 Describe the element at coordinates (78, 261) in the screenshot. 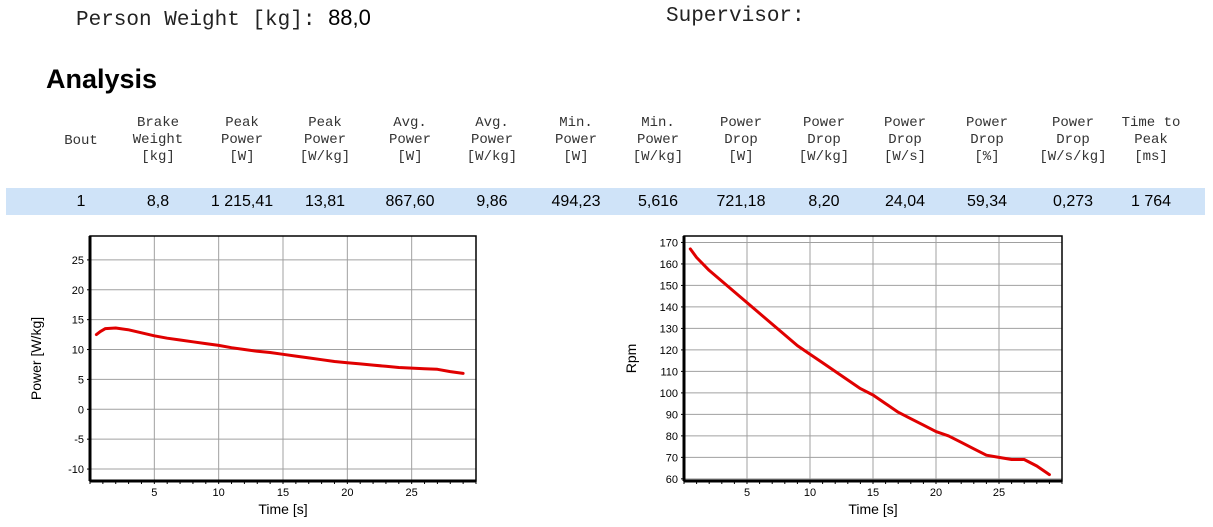

I see `y-tick-label: 25` at that location.